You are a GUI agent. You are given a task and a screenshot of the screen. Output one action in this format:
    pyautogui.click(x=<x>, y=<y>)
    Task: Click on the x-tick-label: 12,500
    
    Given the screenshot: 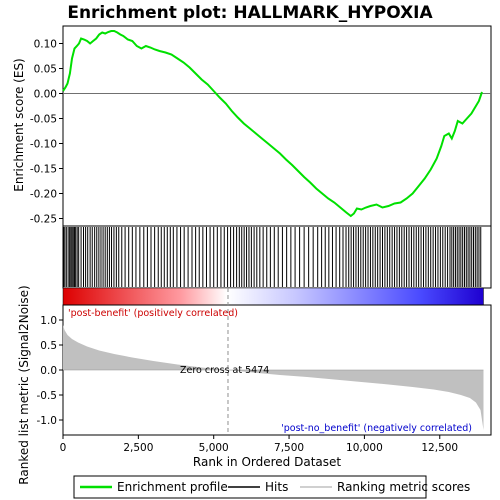 What is the action you would take?
    pyautogui.click(x=439, y=448)
    